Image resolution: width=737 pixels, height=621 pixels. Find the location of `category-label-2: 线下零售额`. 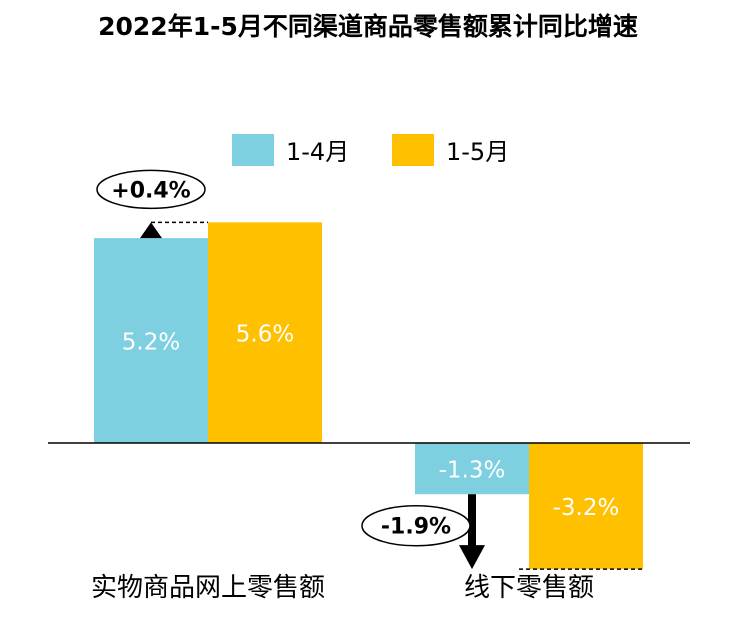

category-label-2: 线下零售额 is located at coordinates (529, 588).